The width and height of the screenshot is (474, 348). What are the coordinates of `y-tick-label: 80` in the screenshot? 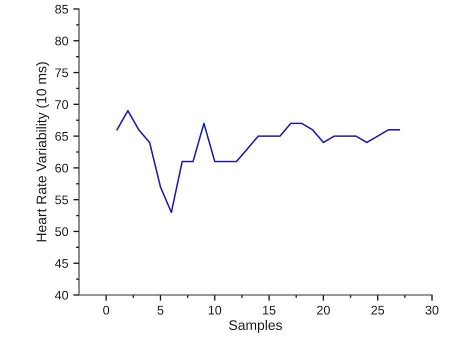 It's located at (61, 41).